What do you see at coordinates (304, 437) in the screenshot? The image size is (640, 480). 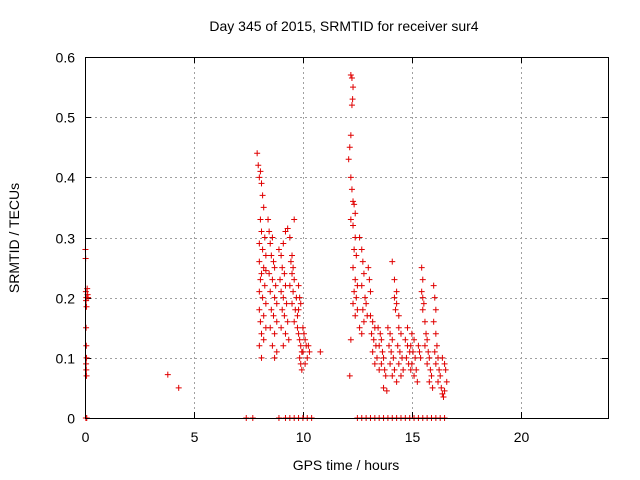 I see `x-tick-label: 10` at bounding box center [304, 437].